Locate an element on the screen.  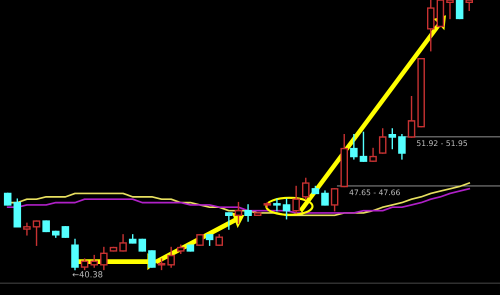
annotation: ←40.38 is located at coordinates (87, 274).